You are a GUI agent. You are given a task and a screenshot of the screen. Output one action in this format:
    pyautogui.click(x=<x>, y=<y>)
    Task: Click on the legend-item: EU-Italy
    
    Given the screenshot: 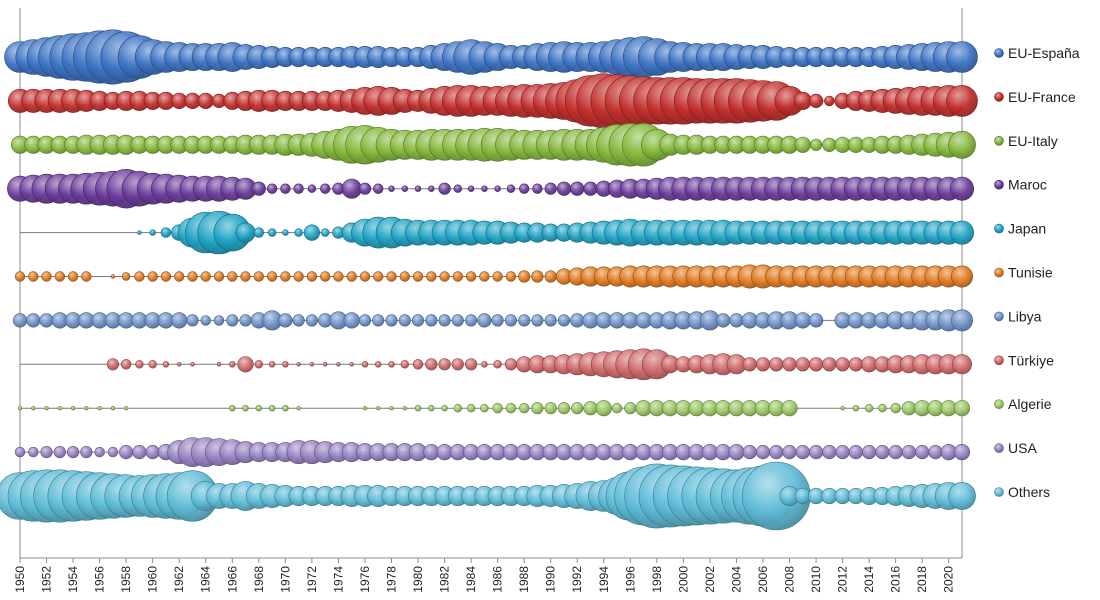 What is the action you would take?
    pyautogui.click(x=1026, y=141)
    